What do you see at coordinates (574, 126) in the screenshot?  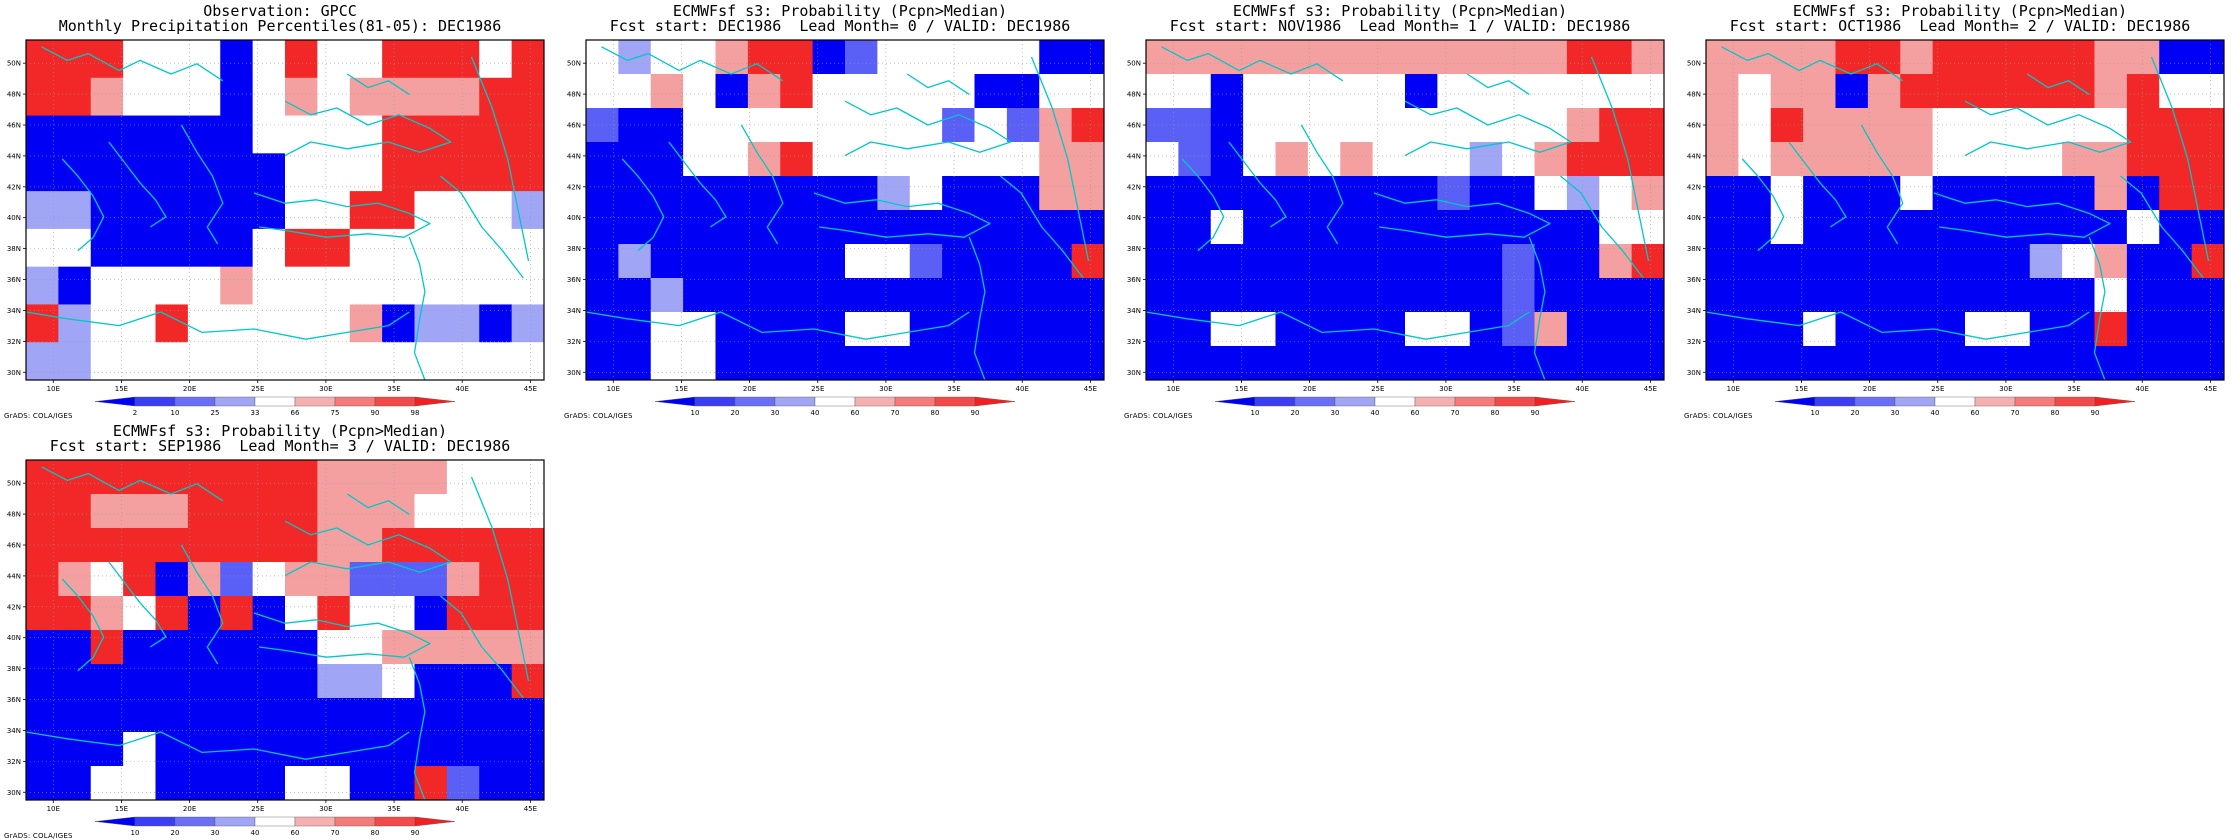 I see `lat-tick-label: 46N` at bounding box center [574, 126].